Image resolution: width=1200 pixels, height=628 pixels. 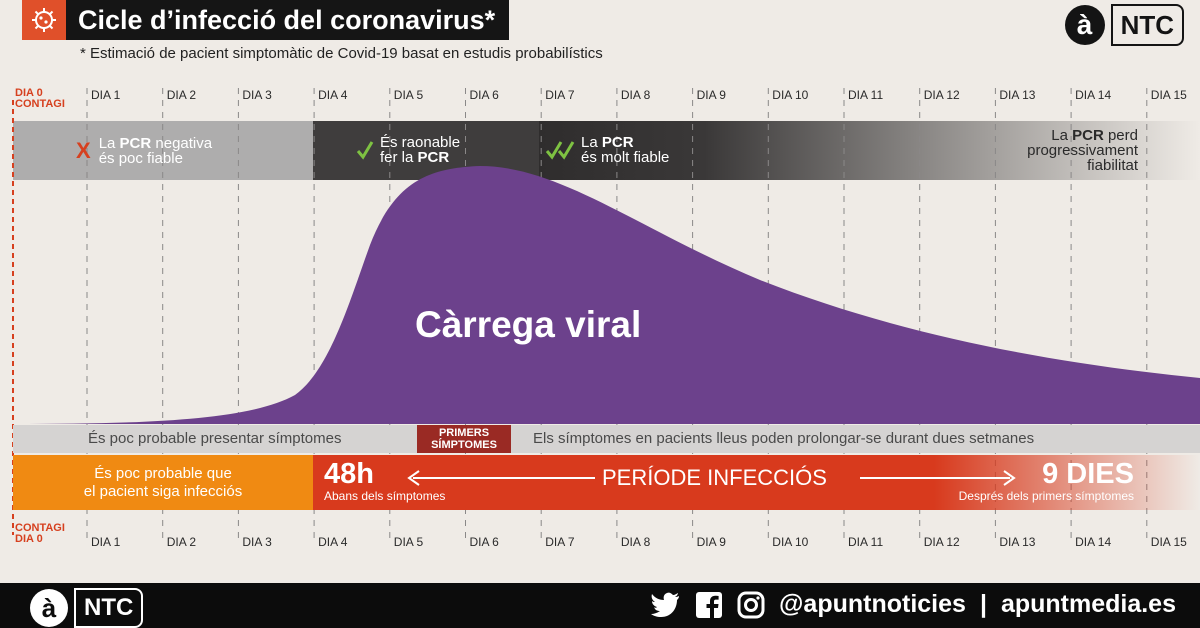 I want to click on day-label-top: DIA 1, so click(x=106, y=95).